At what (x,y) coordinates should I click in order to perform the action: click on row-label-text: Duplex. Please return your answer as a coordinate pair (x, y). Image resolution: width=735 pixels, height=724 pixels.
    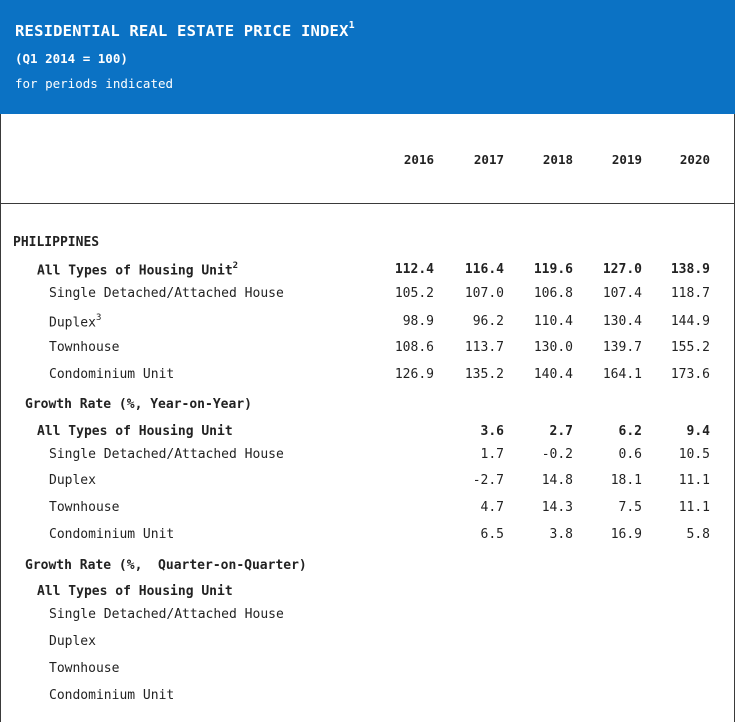
    Looking at the image, I should click on (72, 323).